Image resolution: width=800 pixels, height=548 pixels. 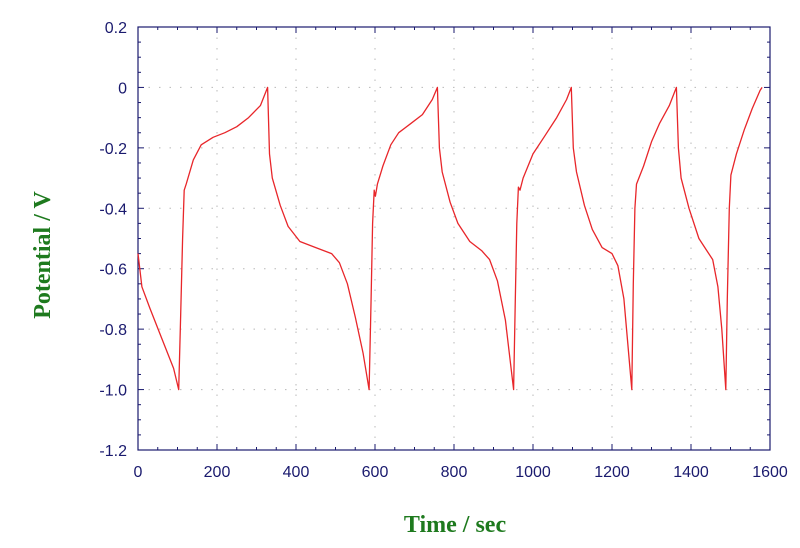 I want to click on x-tick-labels: 0 200 400 600 800 1000 1200 1400 1600, so click(x=461, y=472).